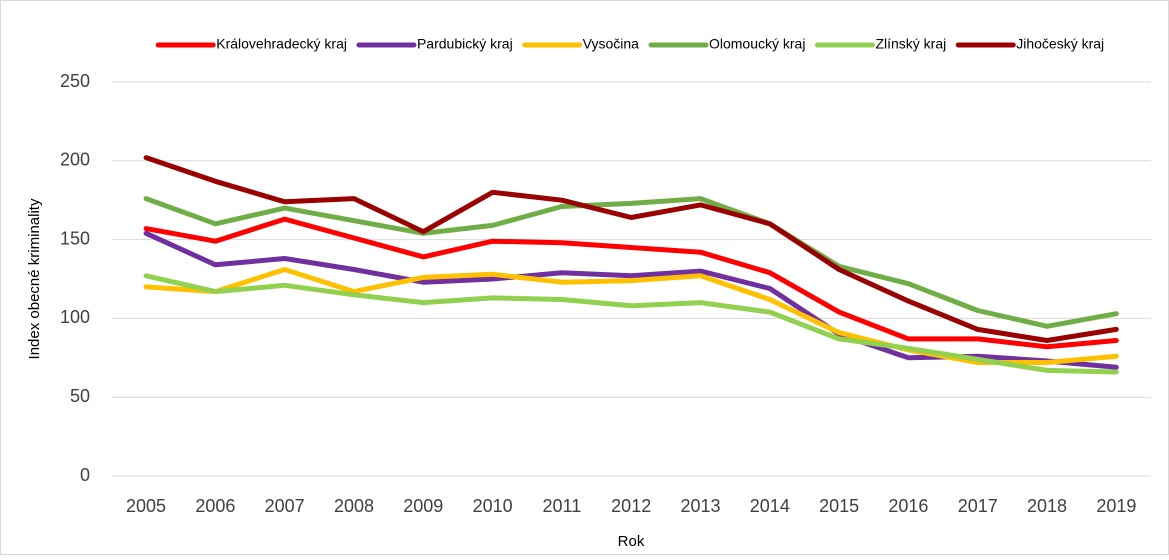  What do you see at coordinates (770, 506) in the screenshot?
I see `x-tick-label: 2014` at bounding box center [770, 506].